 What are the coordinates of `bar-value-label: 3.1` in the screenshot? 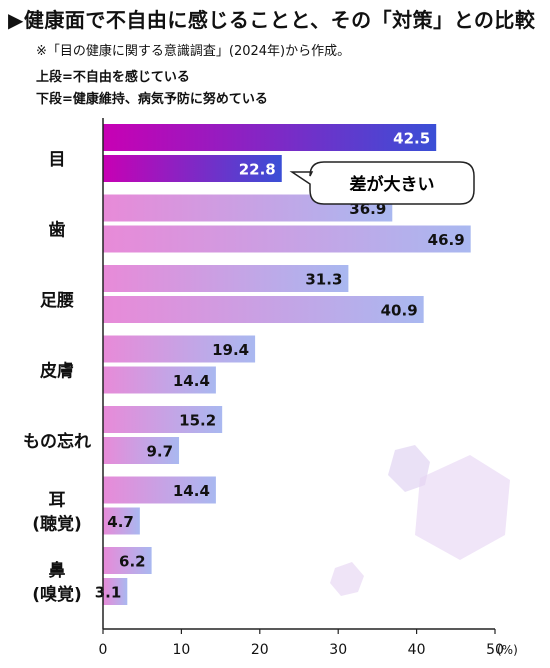 It's located at (108, 593).